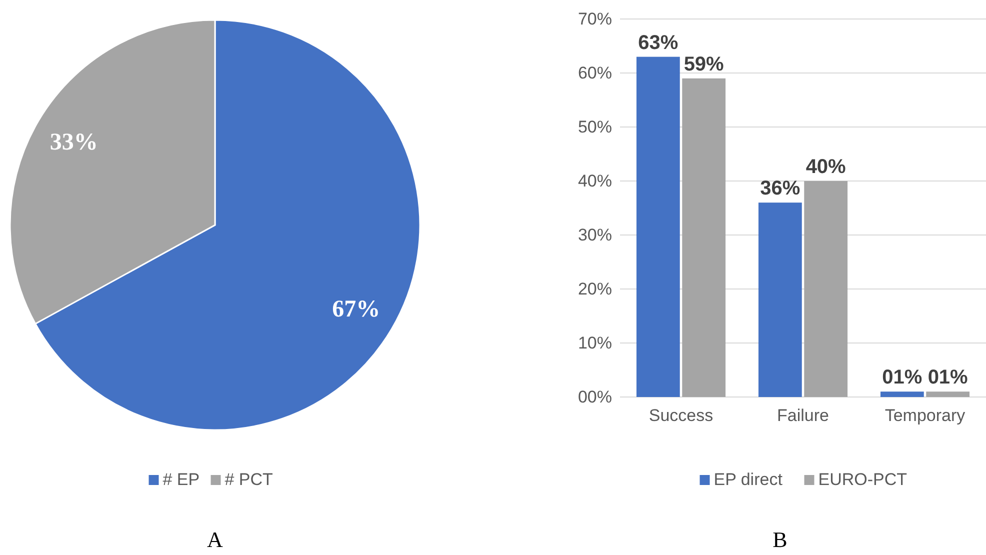 This screenshot has height=555, width=986. What do you see at coordinates (181, 479) in the screenshot?
I see `legend-label: # EP` at bounding box center [181, 479].